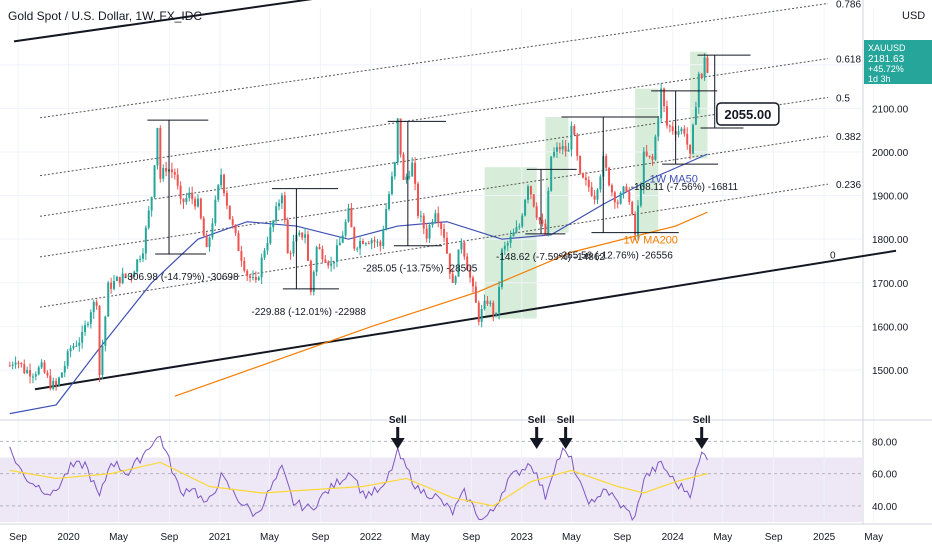 The image size is (932, 555). What do you see at coordinates (843, 98) in the screenshot?
I see `fib-label-3: 0.5` at bounding box center [843, 98].